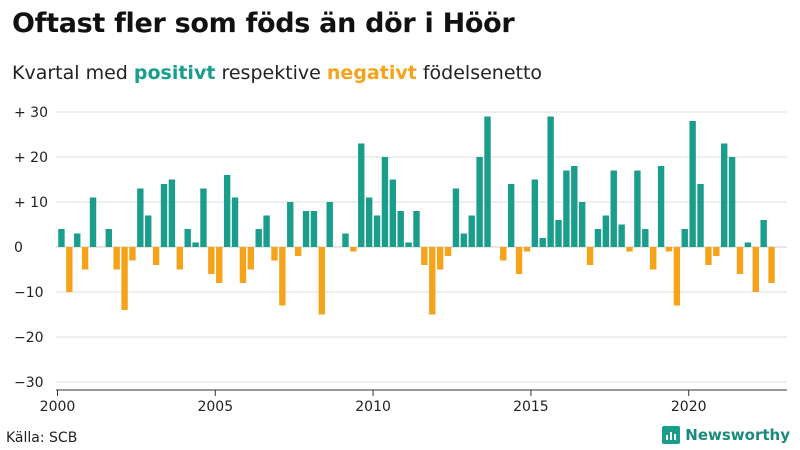 The width and height of the screenshot is (800, 450). I want to click on subtitle-suffix: födelsenetto, so click(479, 73).